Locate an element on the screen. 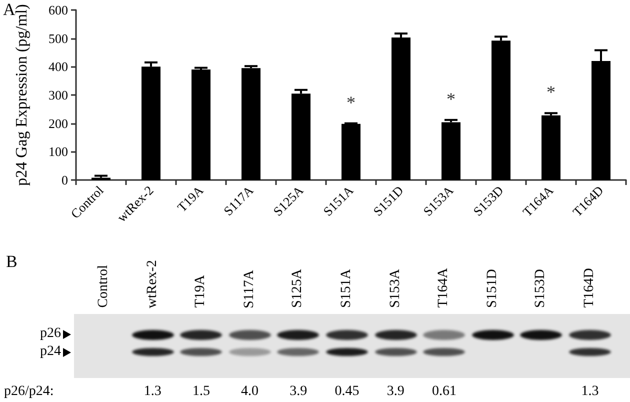 The width and height of the screenshot is (630, 402). category-label: S125A is located at coordinates (298, 288).